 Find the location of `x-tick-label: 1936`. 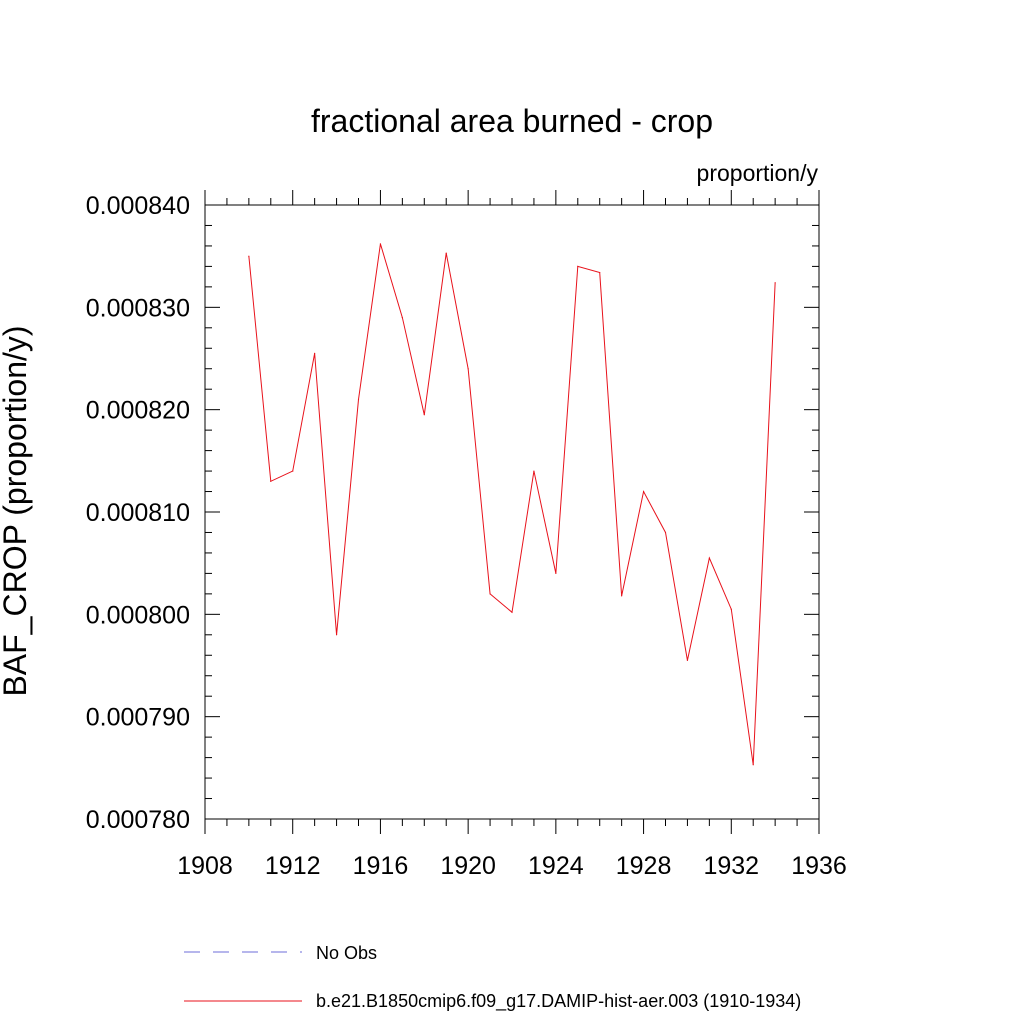

x-tick-label: 1936 is located at coordinates (819, 866).